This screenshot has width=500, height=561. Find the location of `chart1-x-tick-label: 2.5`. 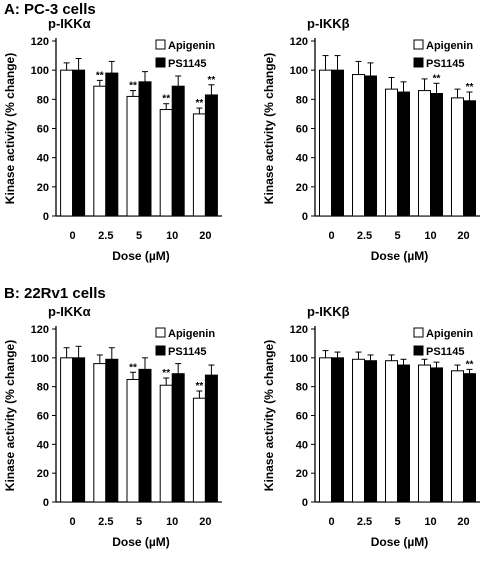

chart1-x-tick-label: 2.5 is located at coordinates (105, 236).